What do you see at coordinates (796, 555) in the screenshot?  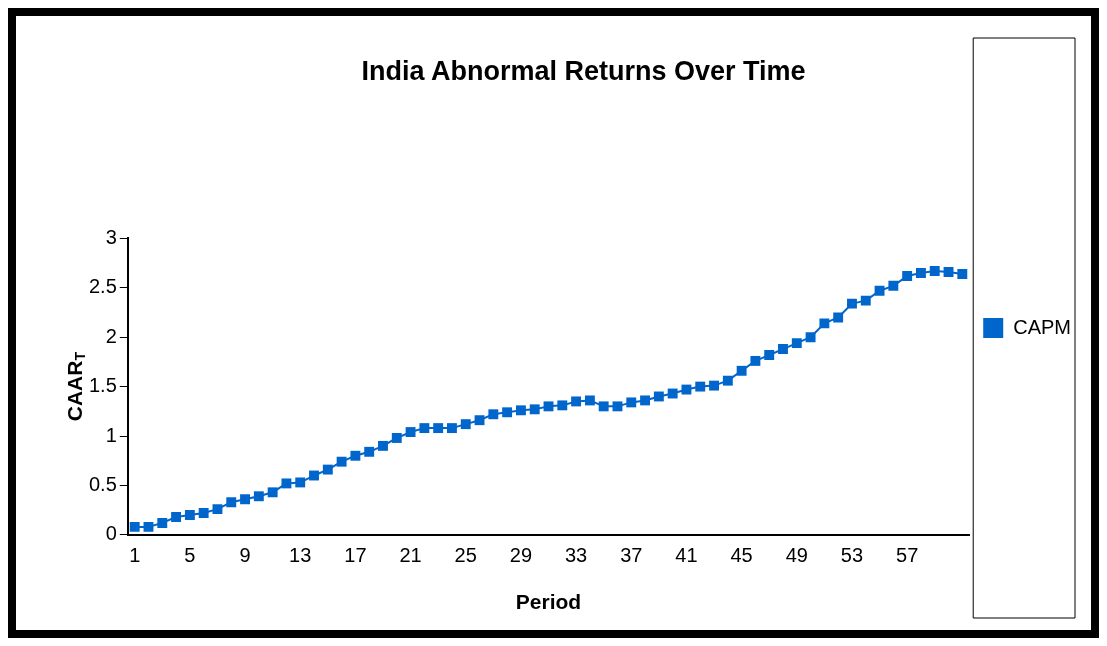 I see `x-tick-label: 49` at bounding box center [796, 555].